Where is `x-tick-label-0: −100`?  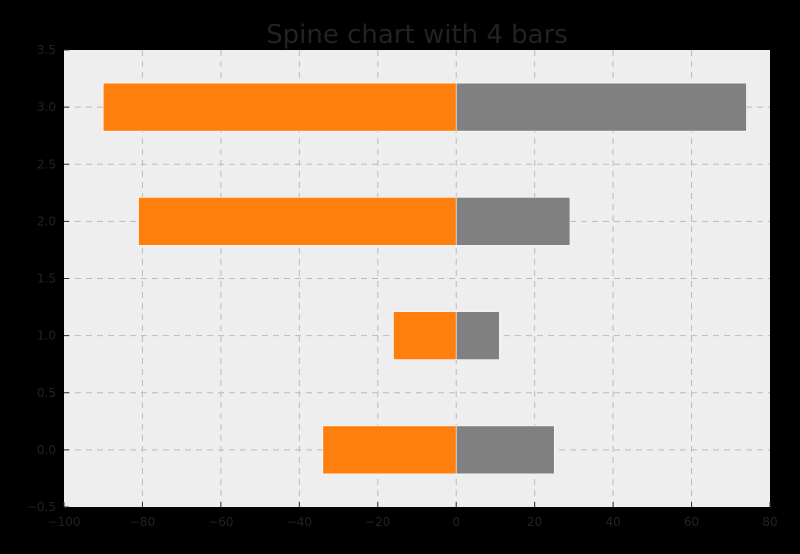
x-tick-label-0: −100 is located at coordinates (64, 522).